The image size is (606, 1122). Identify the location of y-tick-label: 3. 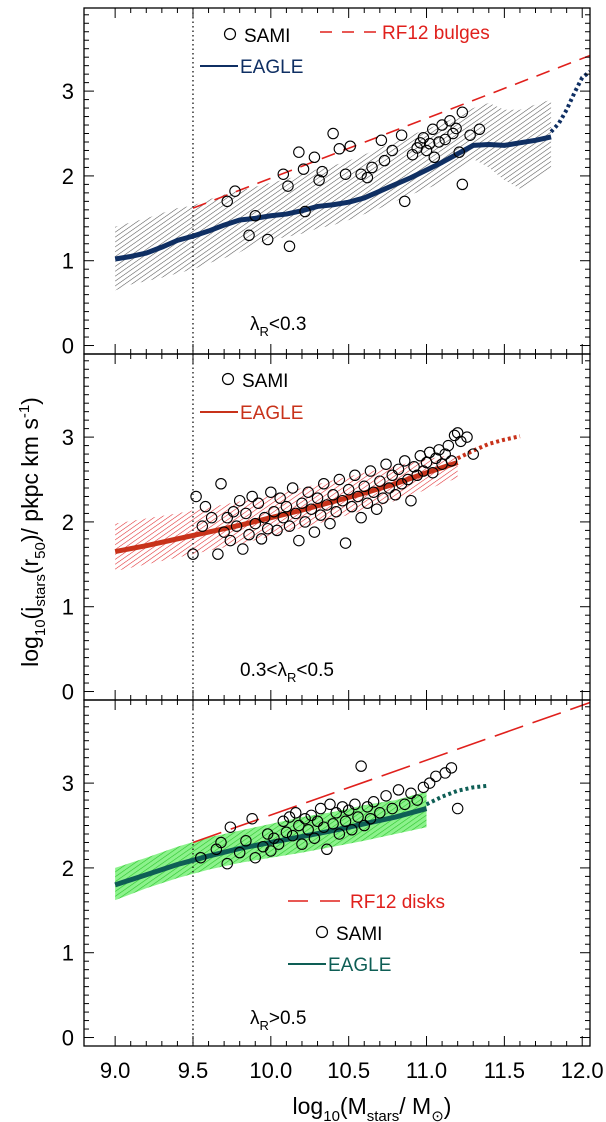
(68, 91).